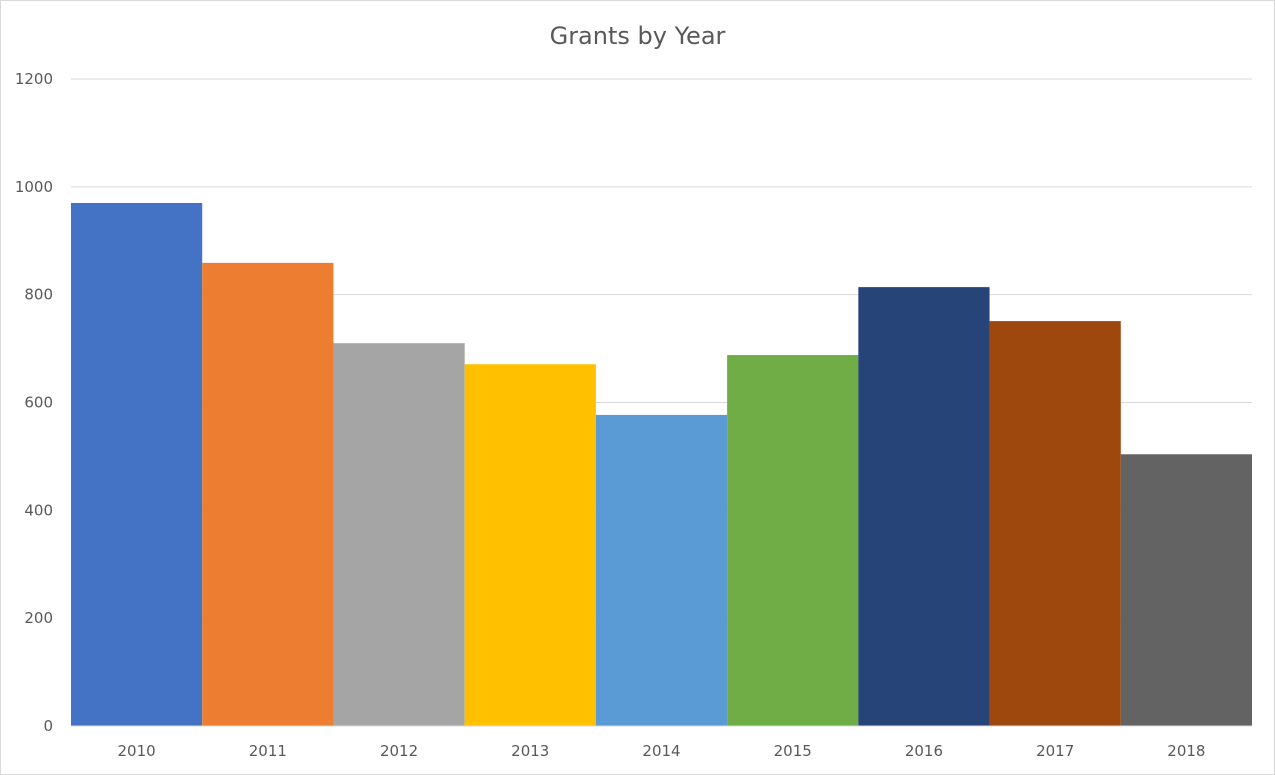  Describe the element at coordinates (637, 36) in the screenshot. I see `chart-title: Grants by Year` at that location.